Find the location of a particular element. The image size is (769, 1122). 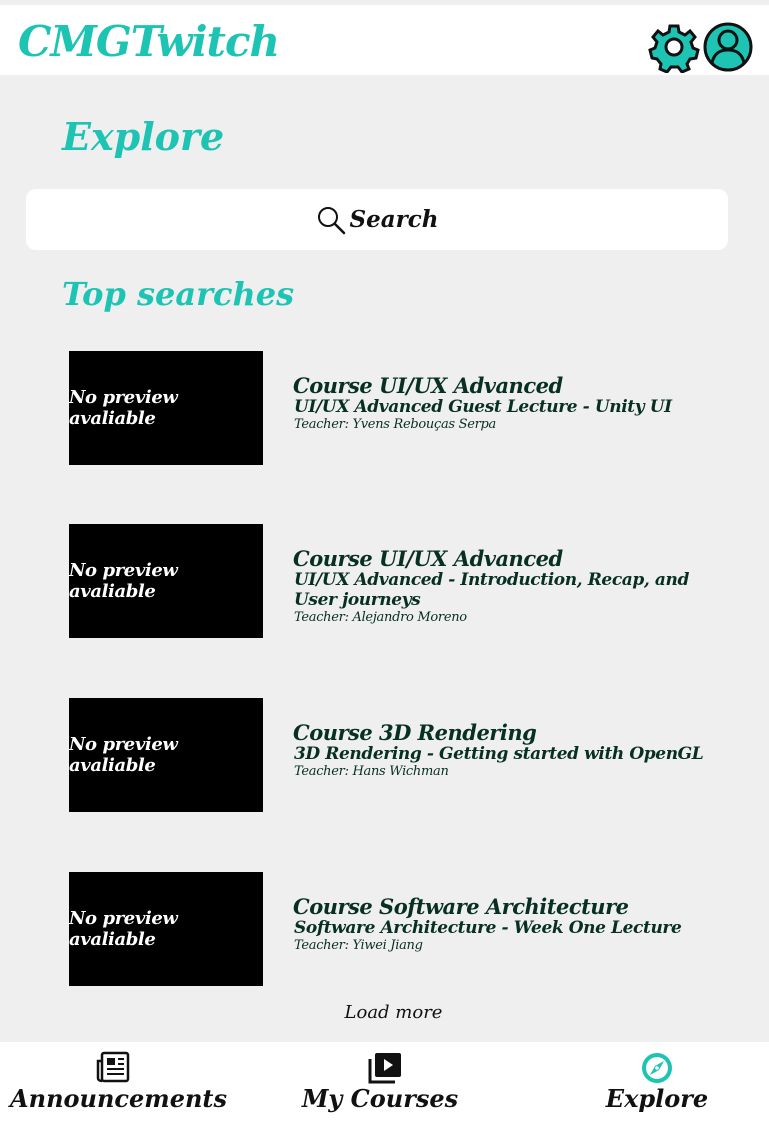

lecture-title: UI/UX Advanced Guest Lecture - Unity UI is located at coordinates (483, 407).